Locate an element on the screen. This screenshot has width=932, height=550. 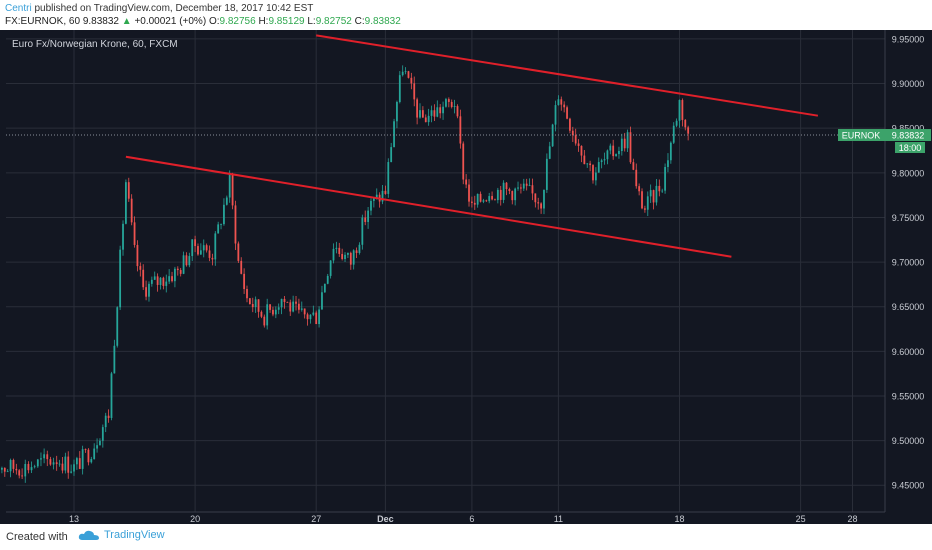
tradingview-logo: TradingView is located at coordinates (121, 535).